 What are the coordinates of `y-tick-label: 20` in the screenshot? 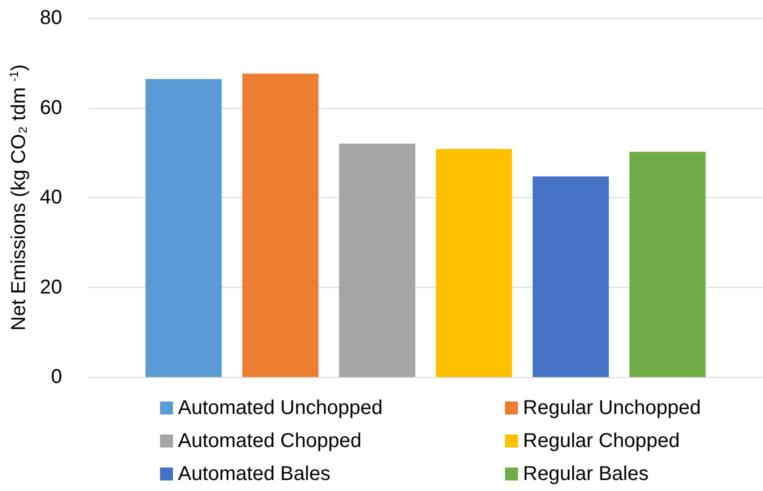 It's located at (51, 287).